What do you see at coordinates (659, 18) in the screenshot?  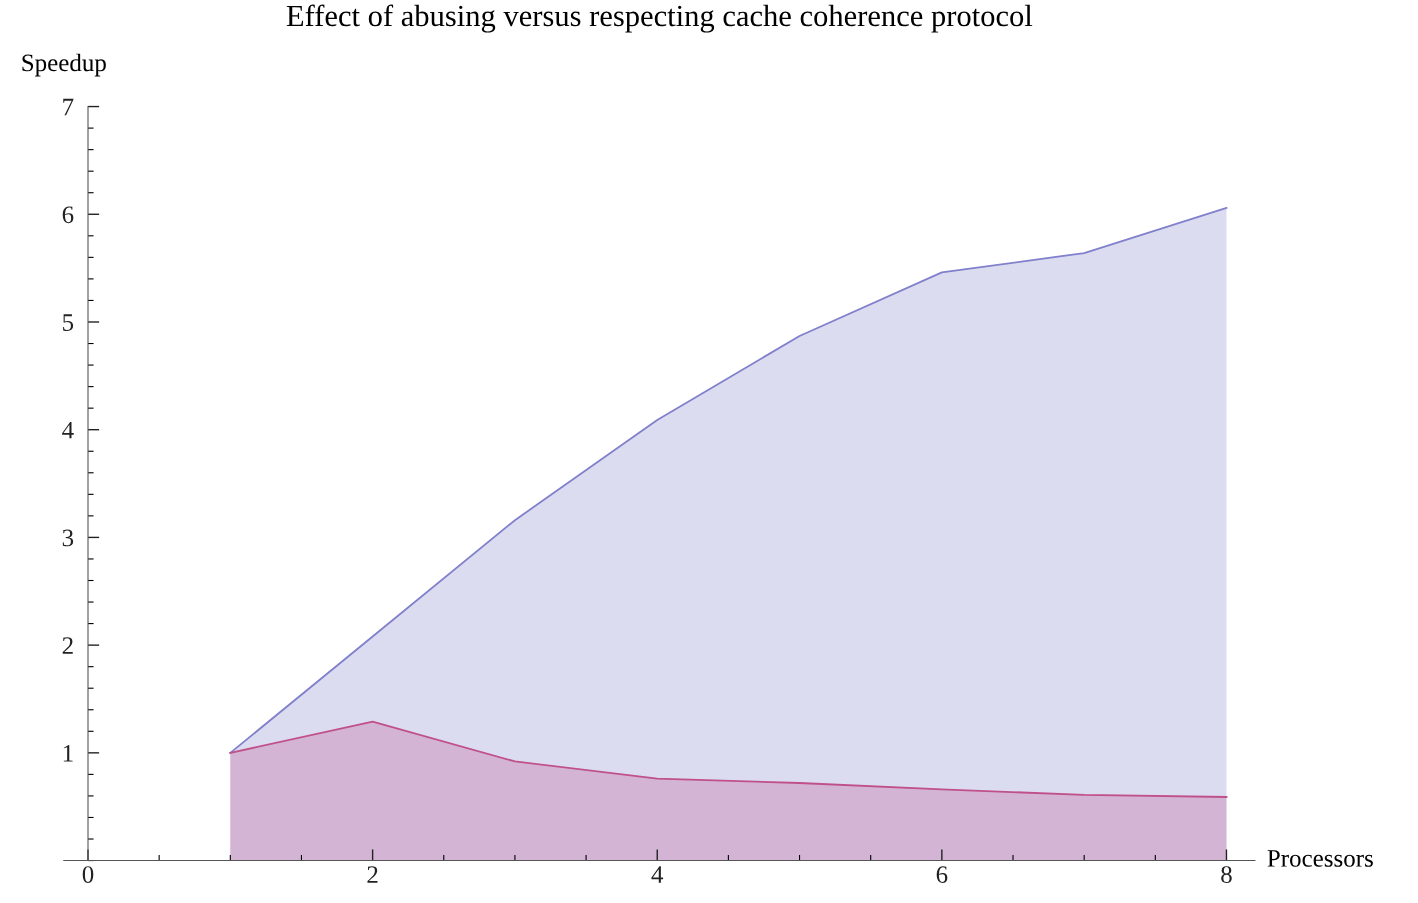 I see `chart-title: Effect of abusing versus respecting cache coherence protocol` at bounding box center [659, 18].